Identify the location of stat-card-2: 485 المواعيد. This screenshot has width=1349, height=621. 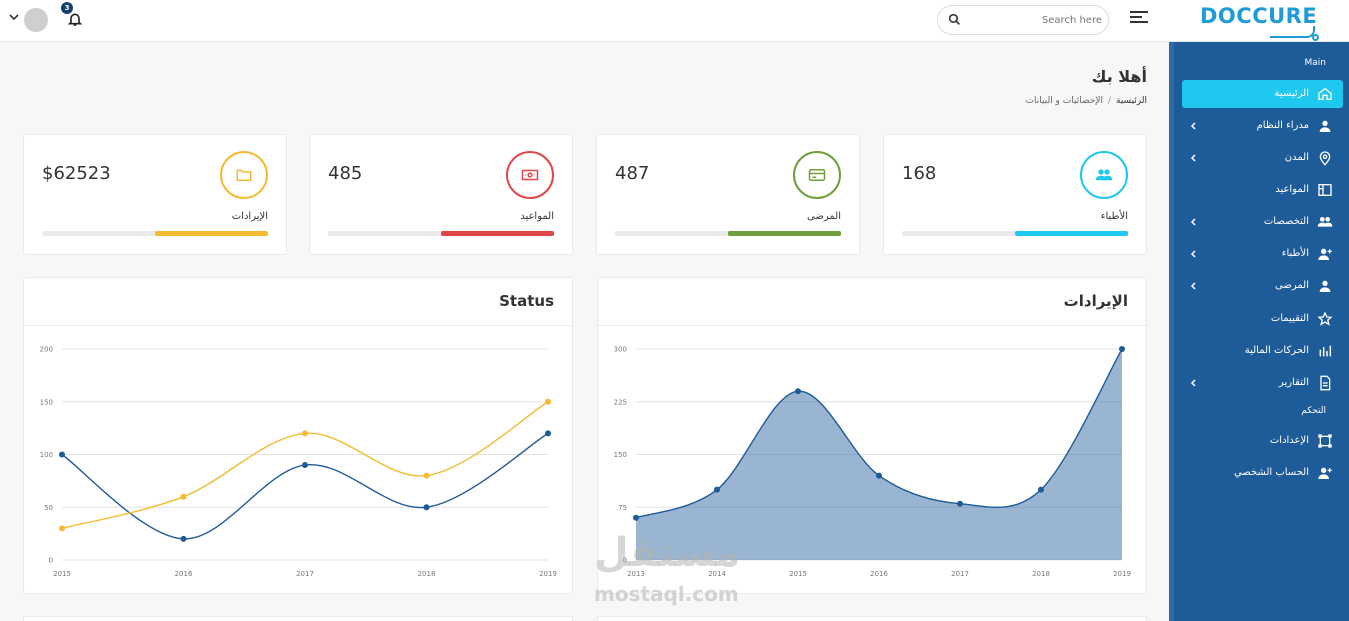
(441, 194).